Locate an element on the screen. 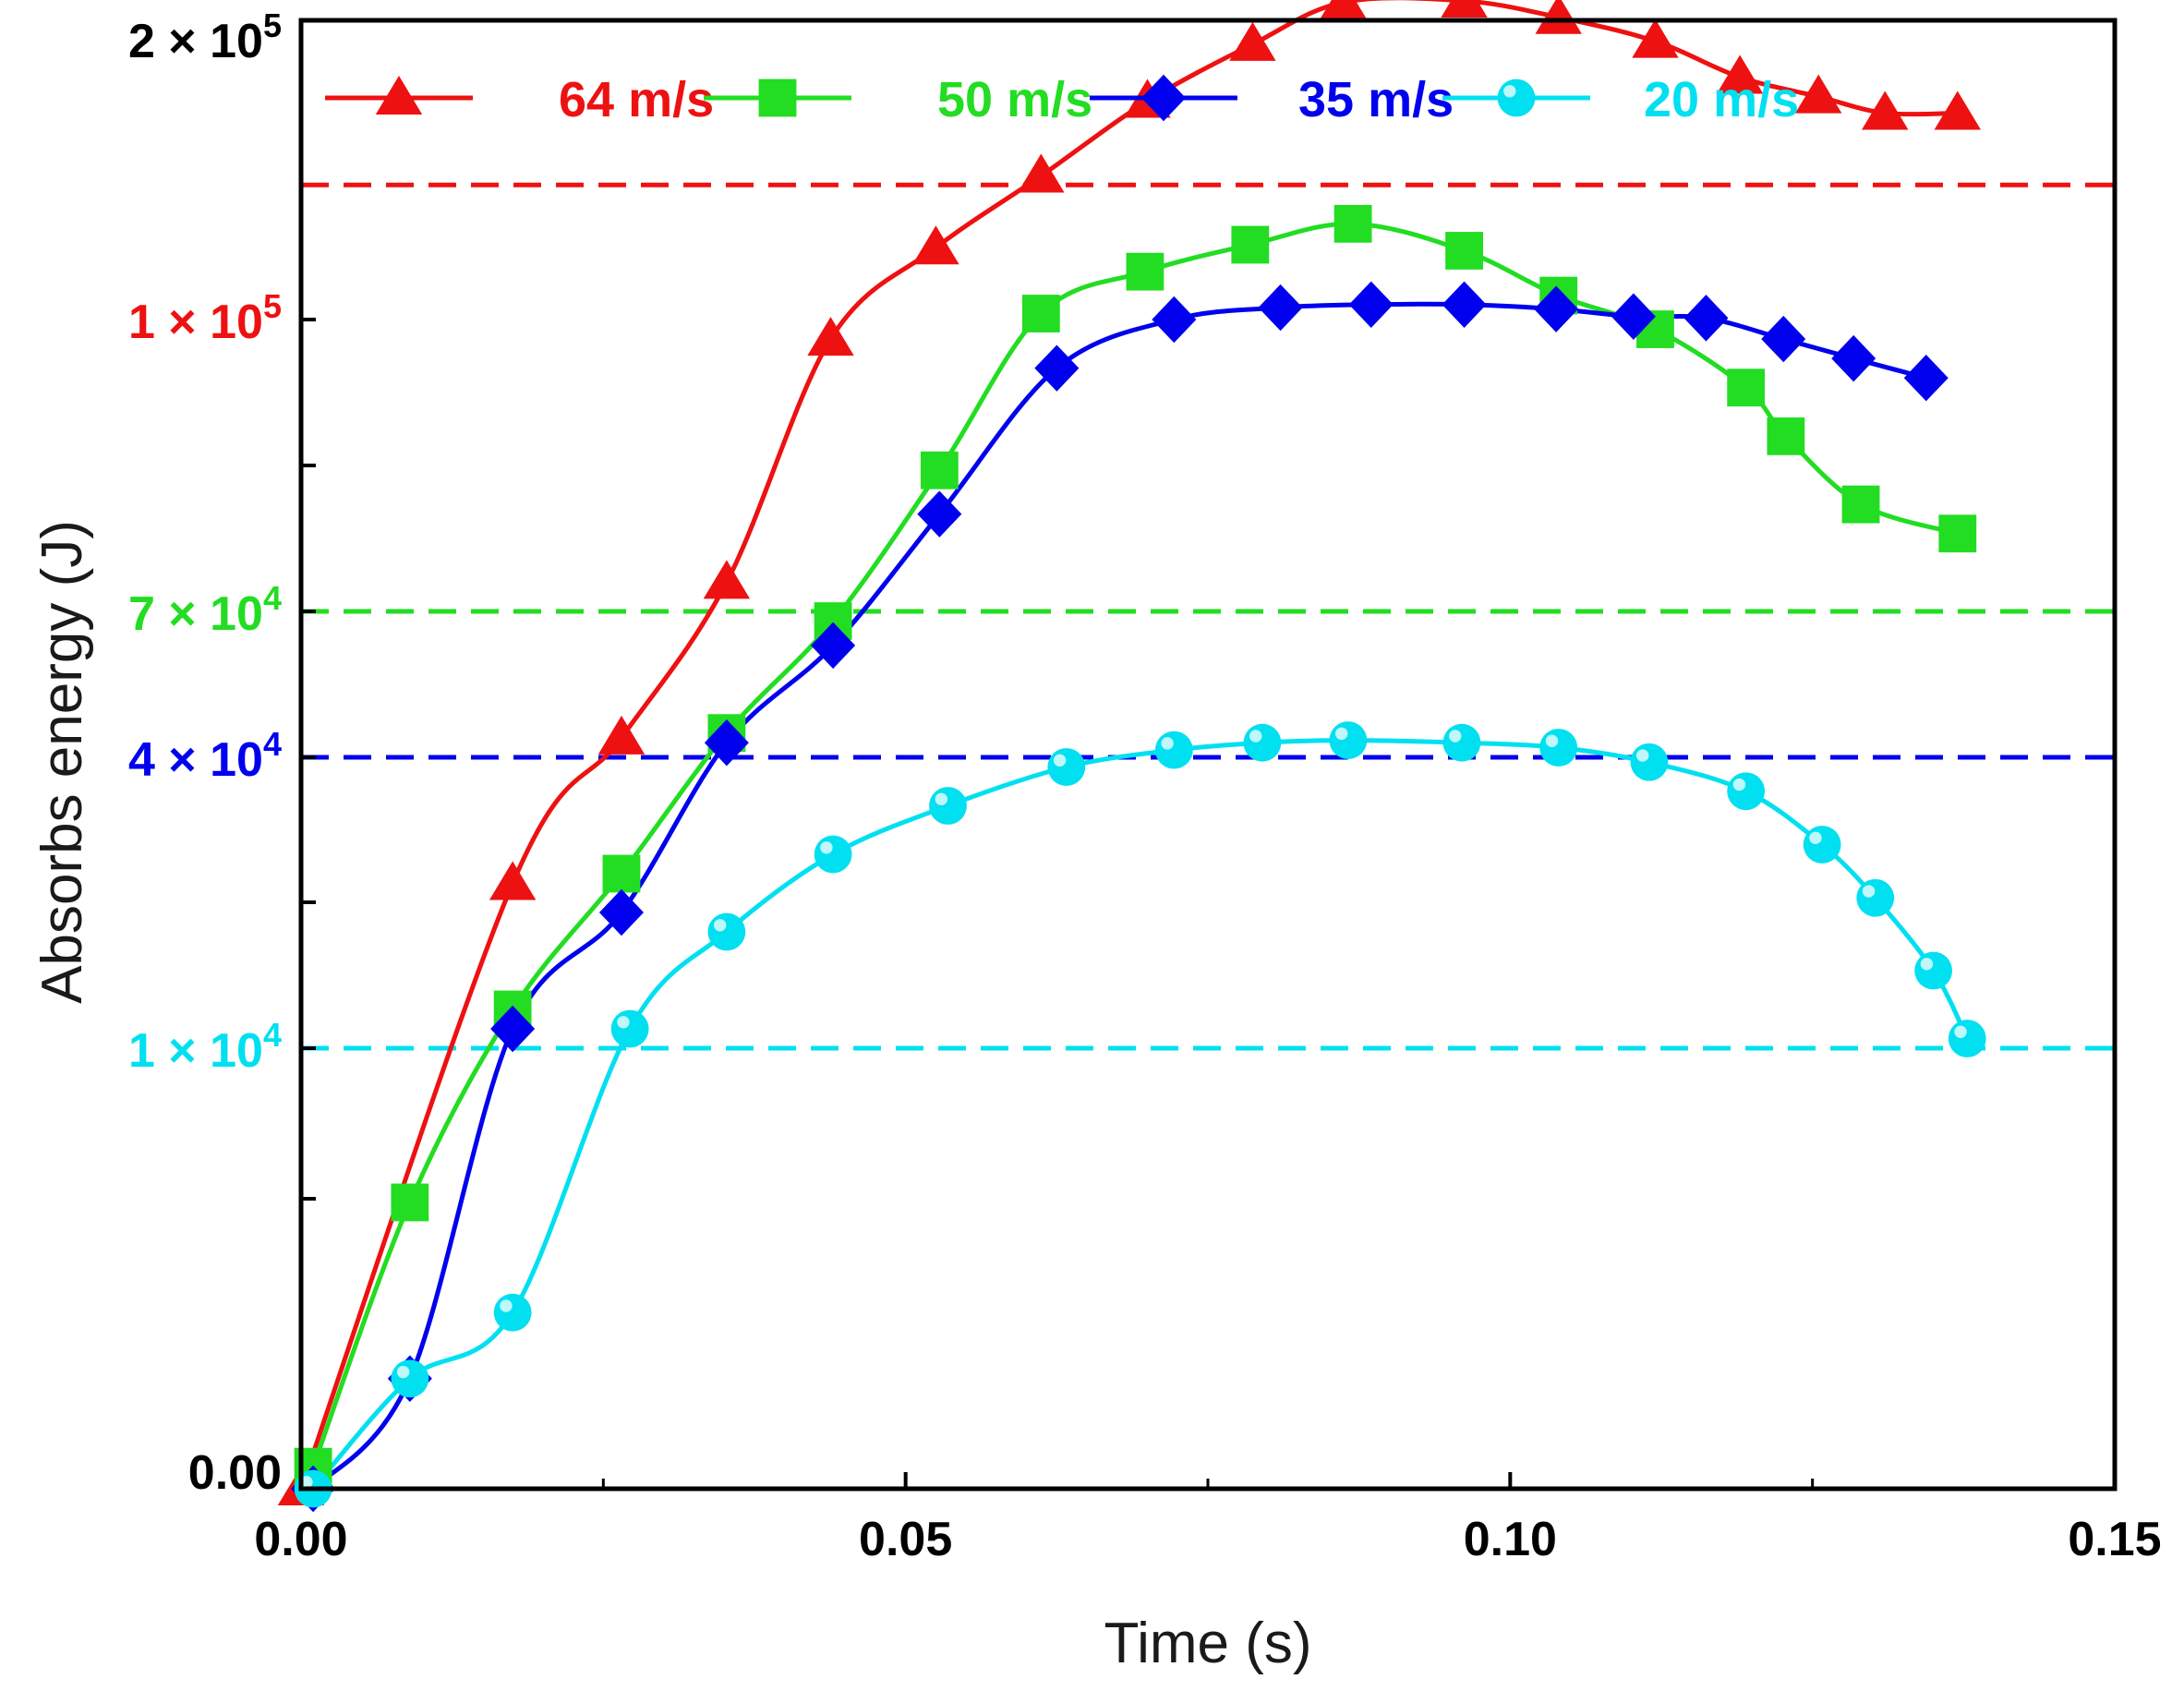 The image size is (2184, 1691). legend-label: 20 m/s is located at coordinates (1721, 99).